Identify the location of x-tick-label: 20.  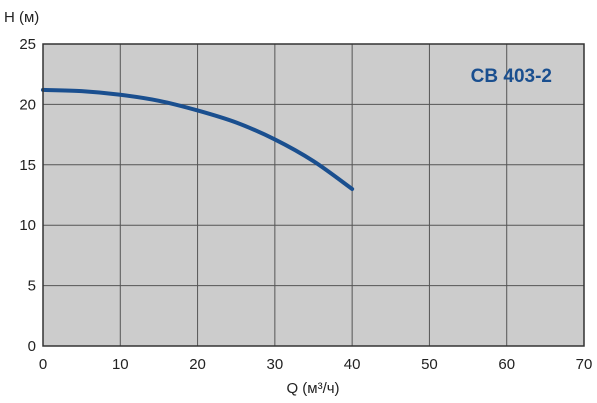
(197, 364).